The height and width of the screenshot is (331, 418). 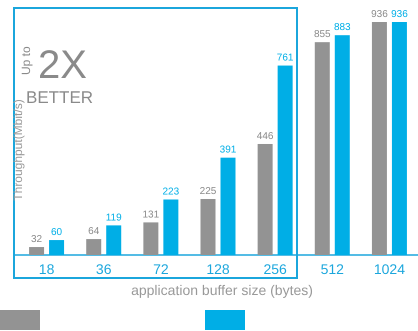 What do you see at coordinates (323, 34) in the screenshot?
I see `data-label: 855` at bounding box center [323, 34].